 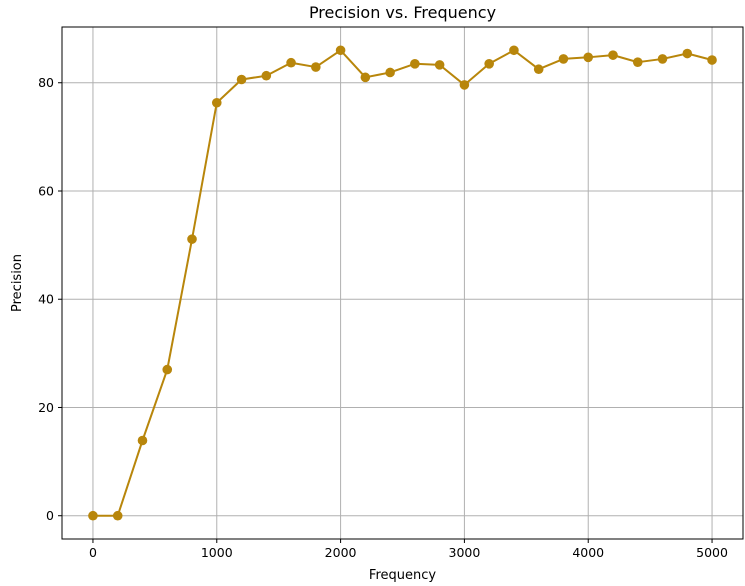 What do you see at coordinates (465, 552) in the screenshot?
I see `x-tick-label: 3000` at bounding box center [465, 552].